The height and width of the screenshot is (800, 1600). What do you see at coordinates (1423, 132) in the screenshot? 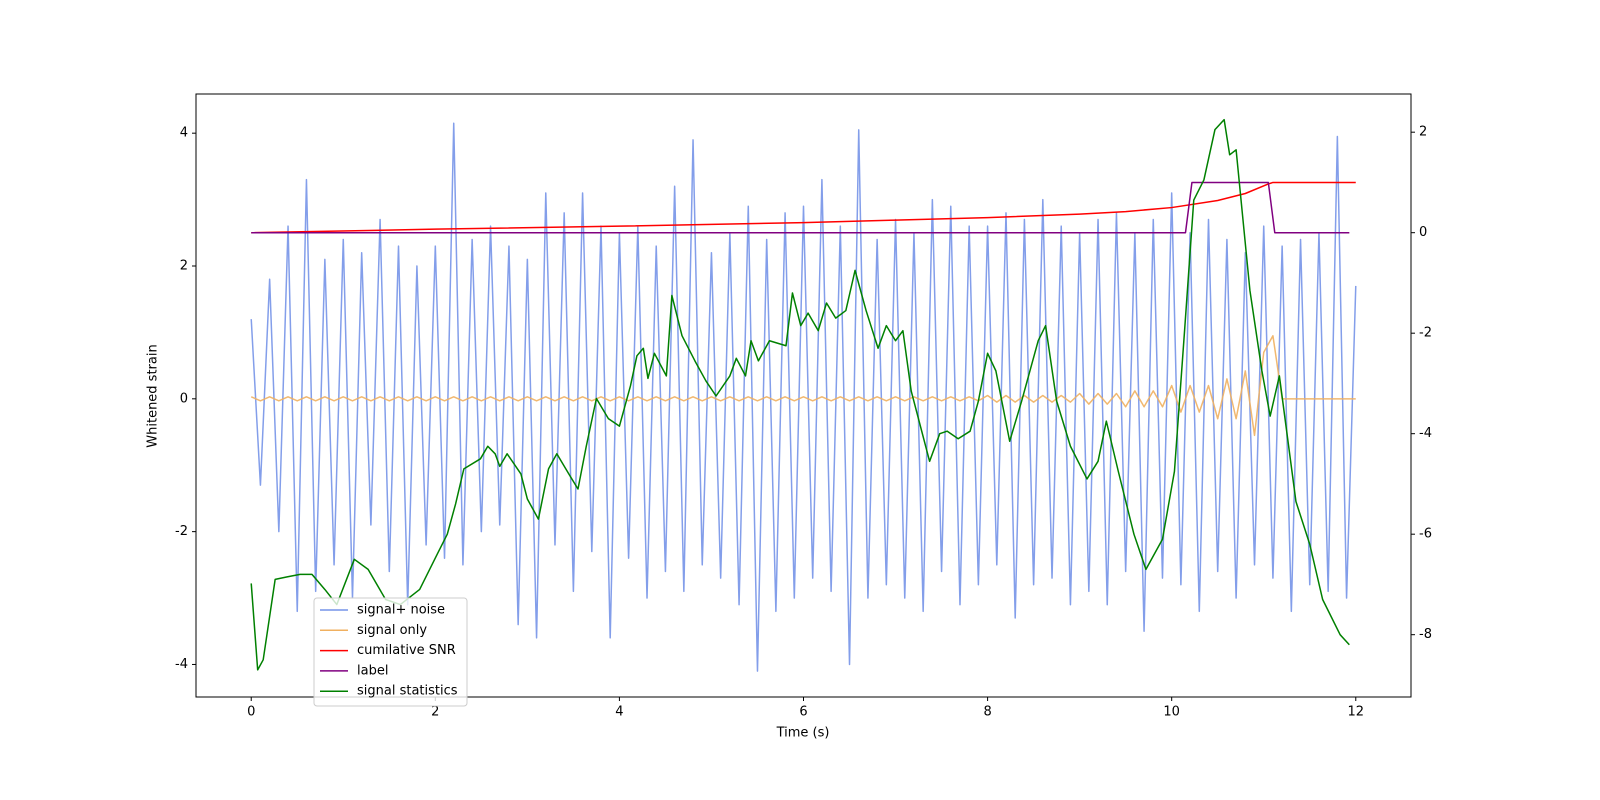
I see `y2-tick-label: 2` at bounding box center [1423, 132].